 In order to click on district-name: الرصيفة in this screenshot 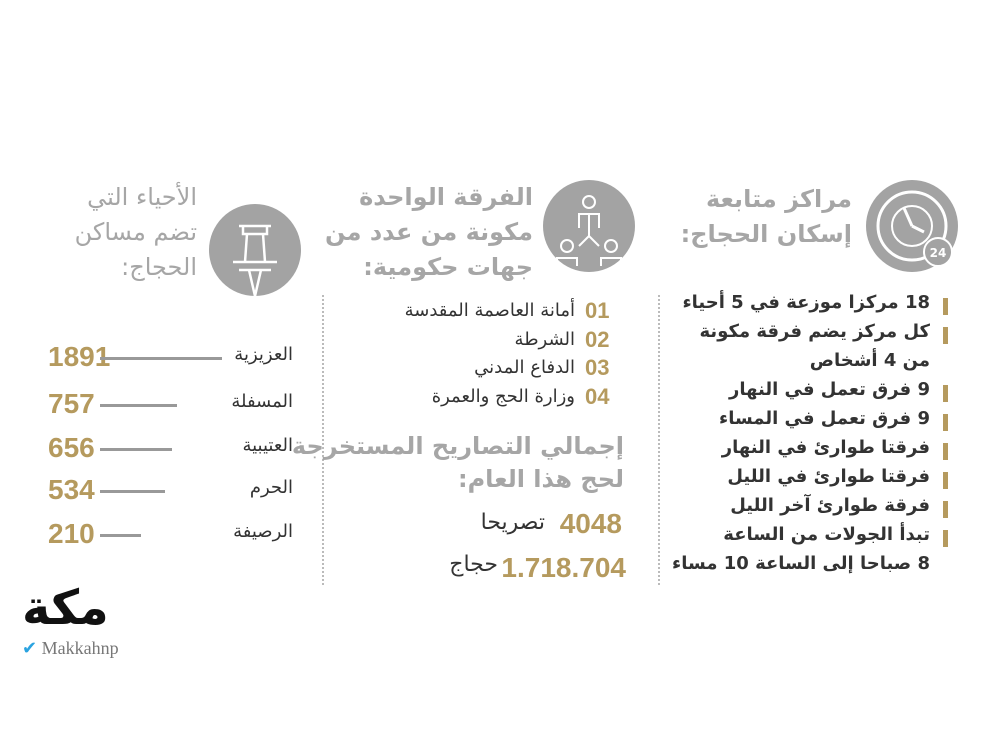, I will do `click(263, 531)`.